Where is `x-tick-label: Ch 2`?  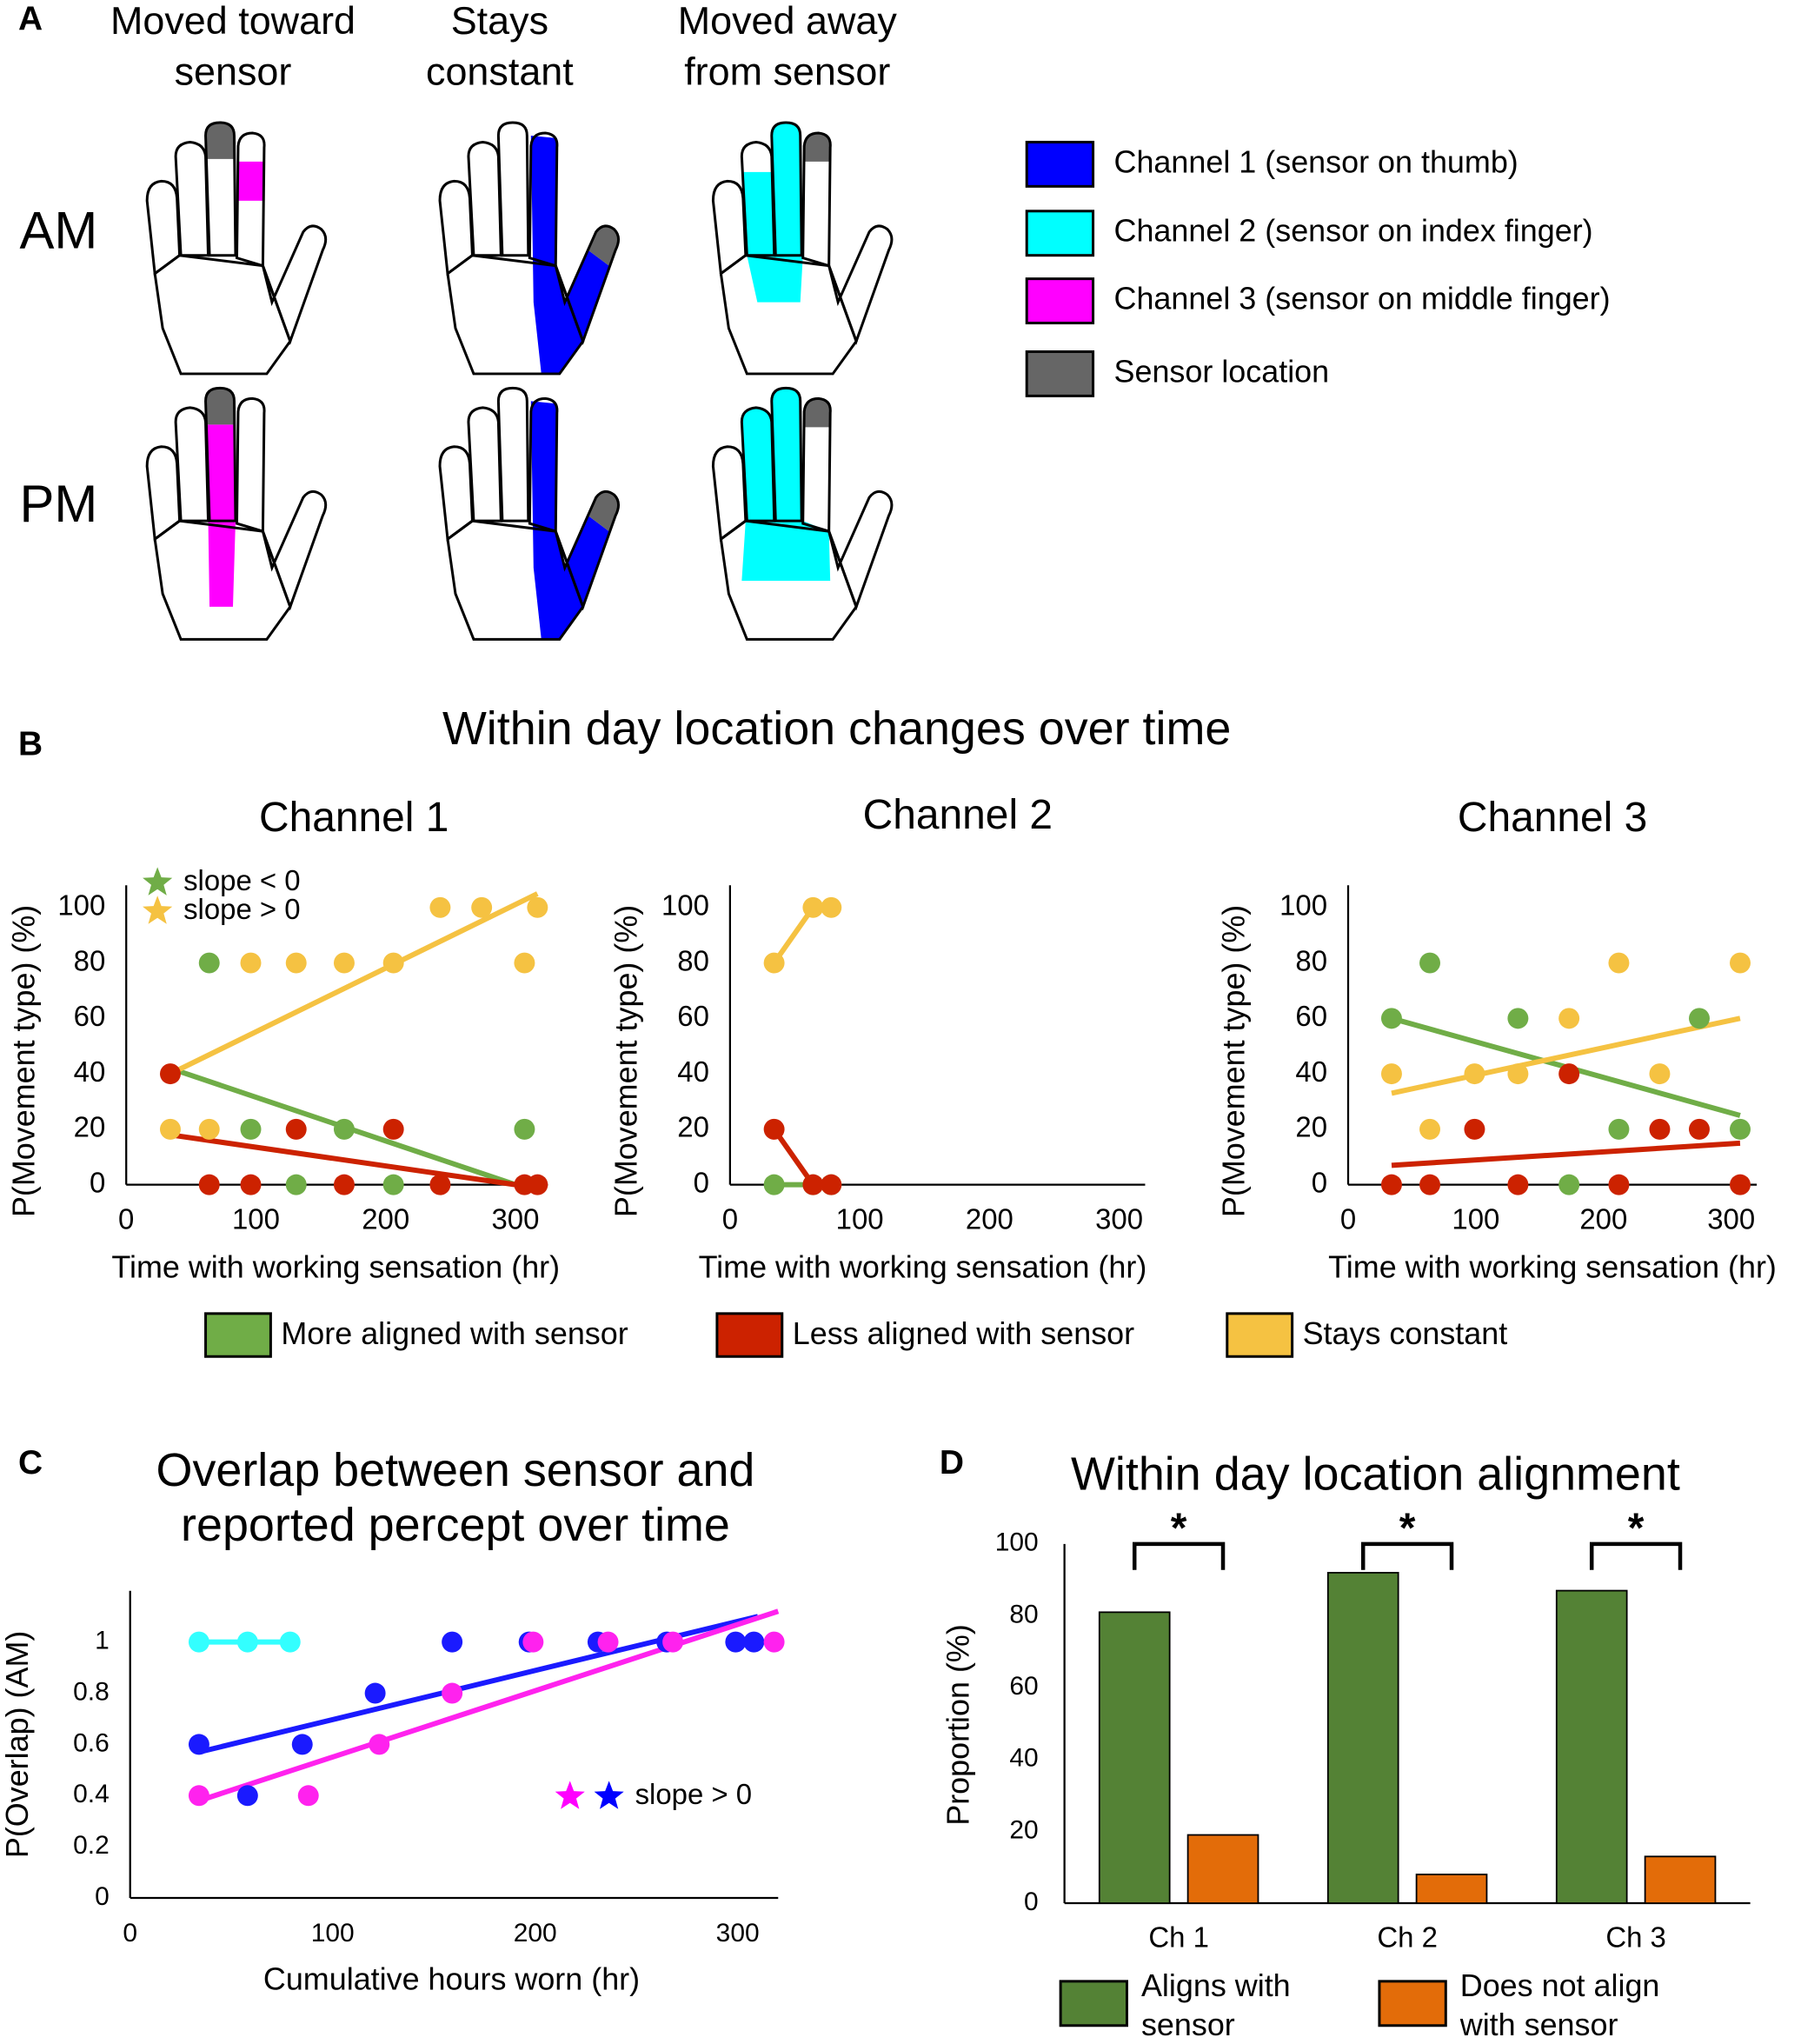
x-tick-label: Ch 2 is located at coordinates (1408, 1937).